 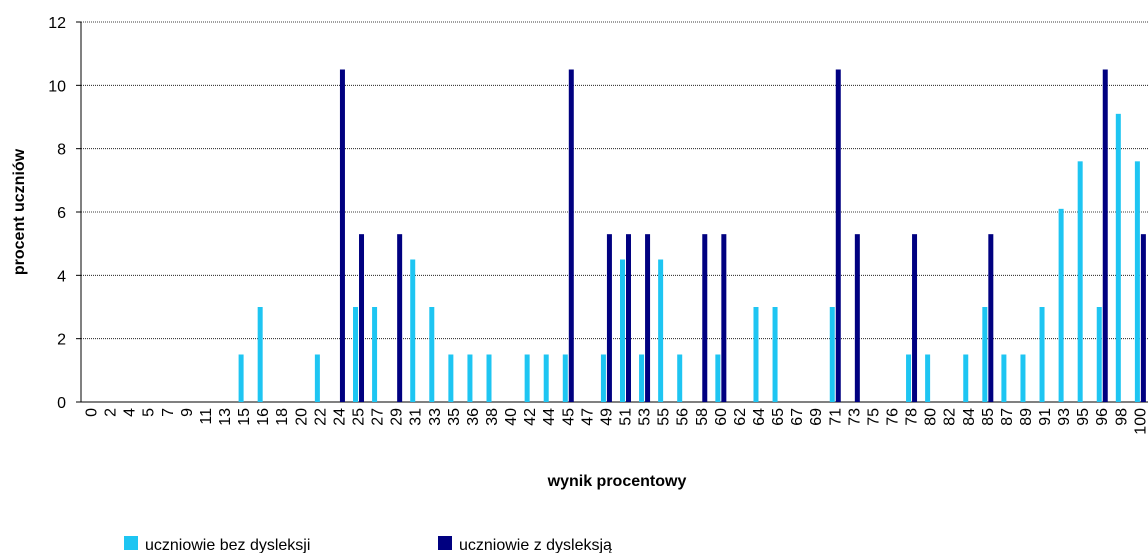 What do you see at coordinates (912, 417) in the screenshot?
I see `x-tick-label: 78` at bounding box center [912, 417].